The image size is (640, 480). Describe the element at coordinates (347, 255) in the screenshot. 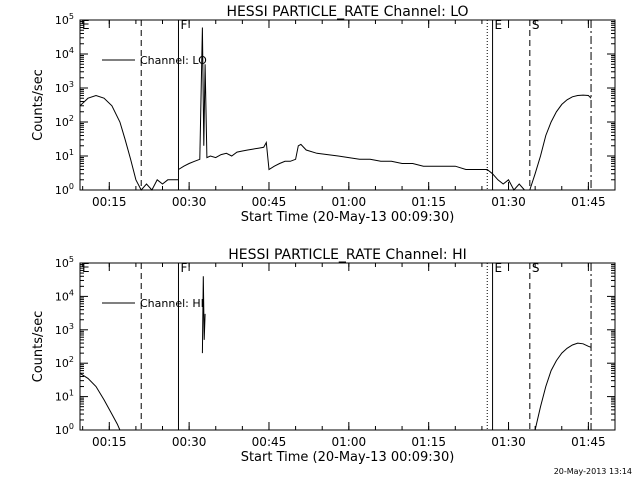

I see `chart-title: HESSI PARTICLE_RATE Channel: HI` at that location.